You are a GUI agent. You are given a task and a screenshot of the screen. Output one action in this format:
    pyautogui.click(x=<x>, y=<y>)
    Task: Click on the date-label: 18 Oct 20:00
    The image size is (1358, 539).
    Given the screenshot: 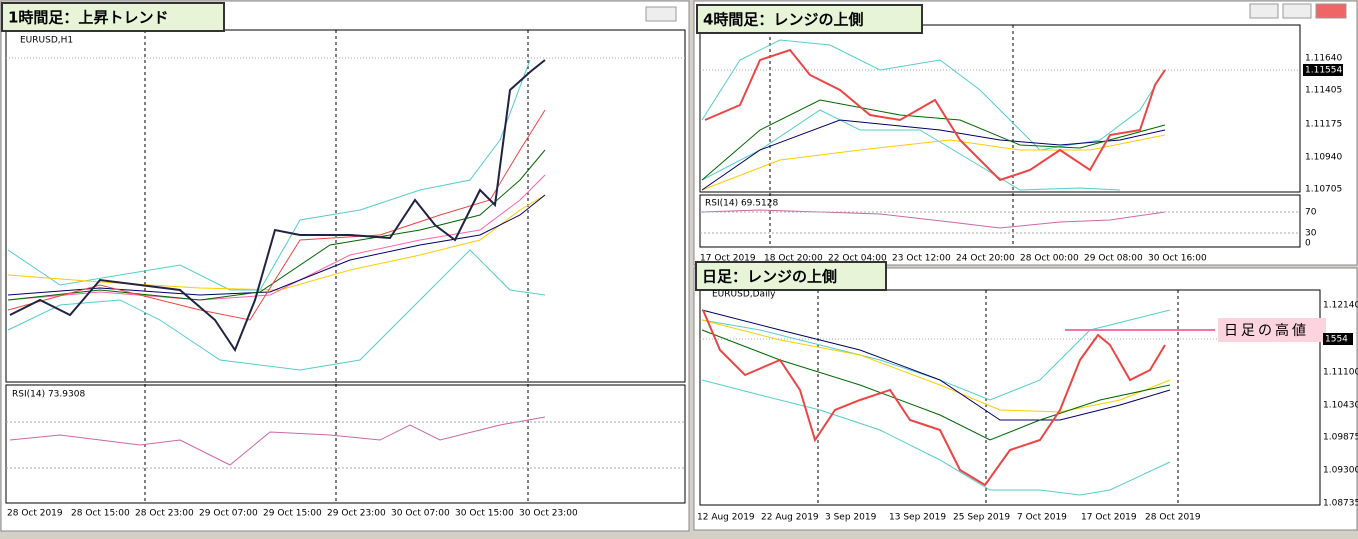 What is the action you would take?
    pyautogui.click(x=793, y=259)
    